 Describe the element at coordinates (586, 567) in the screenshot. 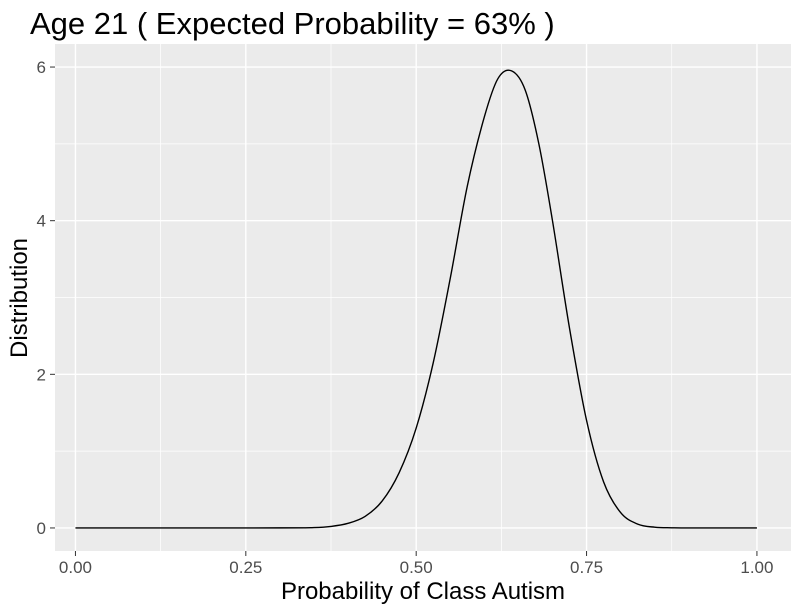

I see `x-tick-label: 0.75` at that location.